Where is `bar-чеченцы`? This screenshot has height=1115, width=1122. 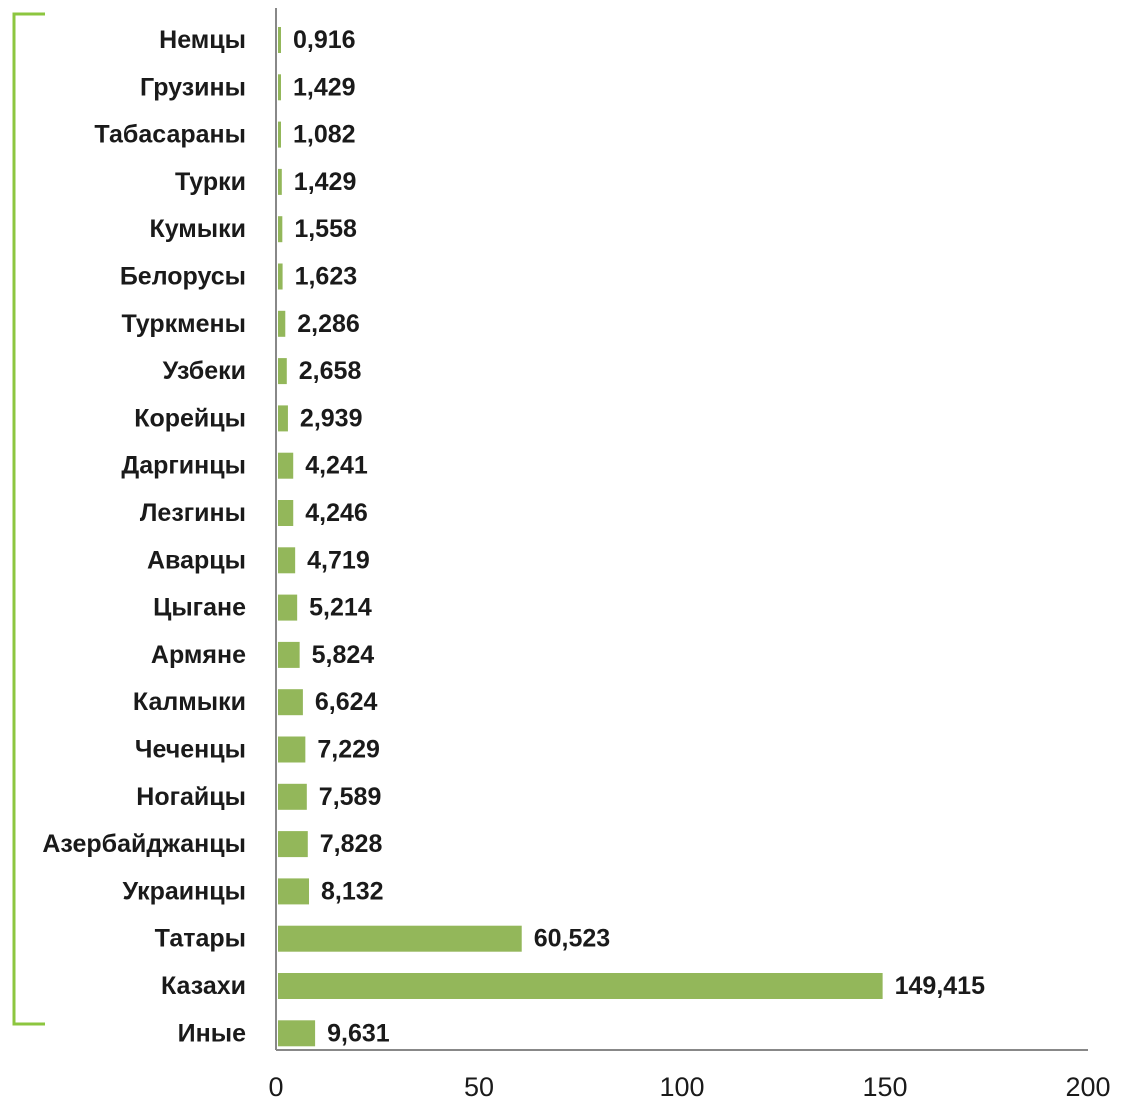 bar-чеченцы is located at coordinates (292, 749).